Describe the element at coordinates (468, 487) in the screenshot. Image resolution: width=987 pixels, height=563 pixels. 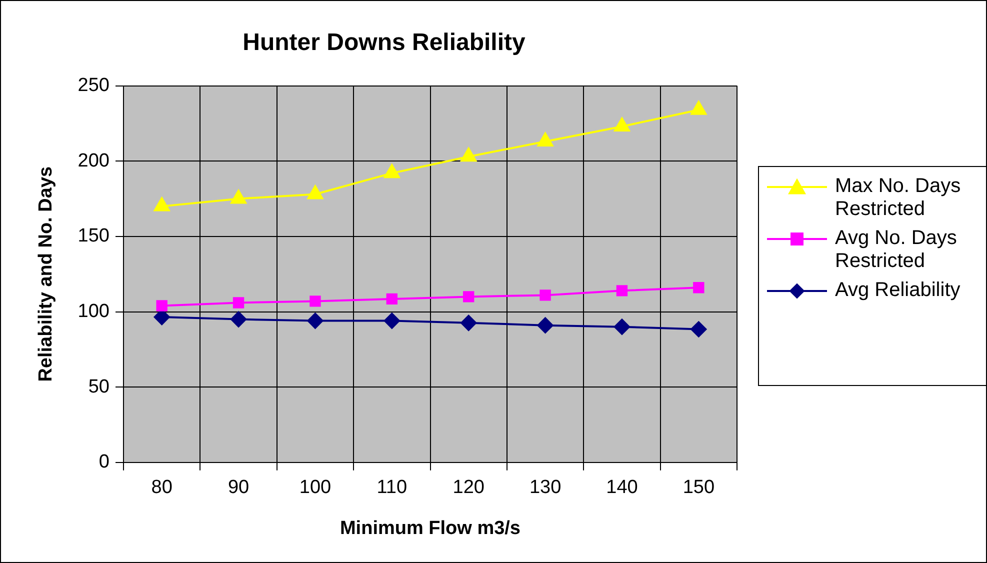
I see `x-tick-label: 120` at that location.